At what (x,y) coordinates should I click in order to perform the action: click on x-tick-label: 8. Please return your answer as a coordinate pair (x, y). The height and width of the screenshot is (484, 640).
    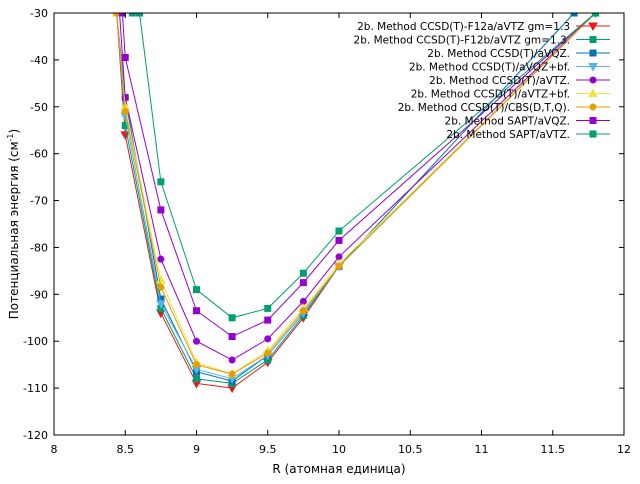
    Looking at the image, I should click on (54, 449).